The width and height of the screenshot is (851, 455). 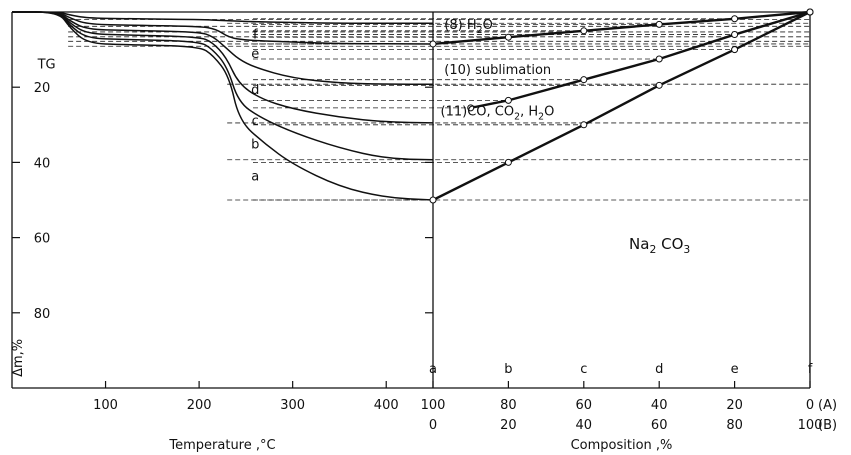 I want to click on x-tick-label: 400, so click(x=386, y=405).